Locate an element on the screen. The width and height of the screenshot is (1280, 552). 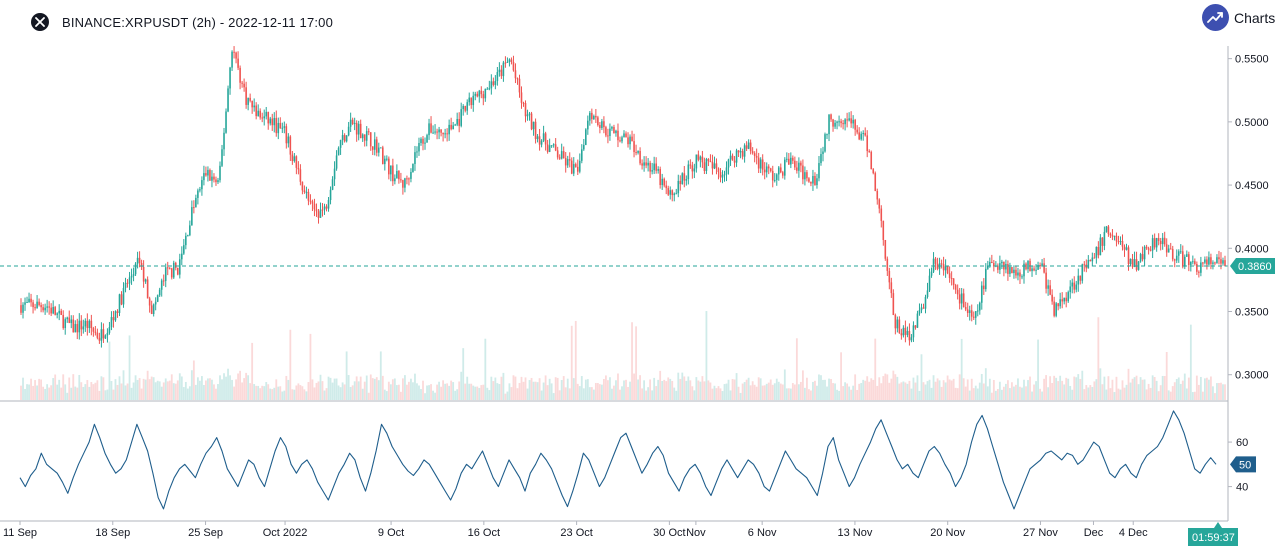
time-tick-label: 27 Nov is located at coordinates (1040, 533).